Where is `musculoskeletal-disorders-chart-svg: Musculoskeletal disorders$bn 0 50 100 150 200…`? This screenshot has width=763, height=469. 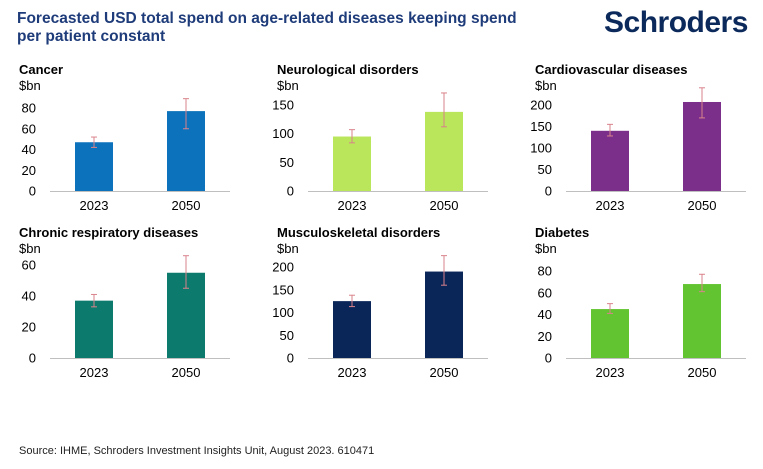
musculoskeletal-disorders-chart-svg: Musculoskeletal disorders$bn 0 50 100 150 200… is located at coordinates (380, 302).